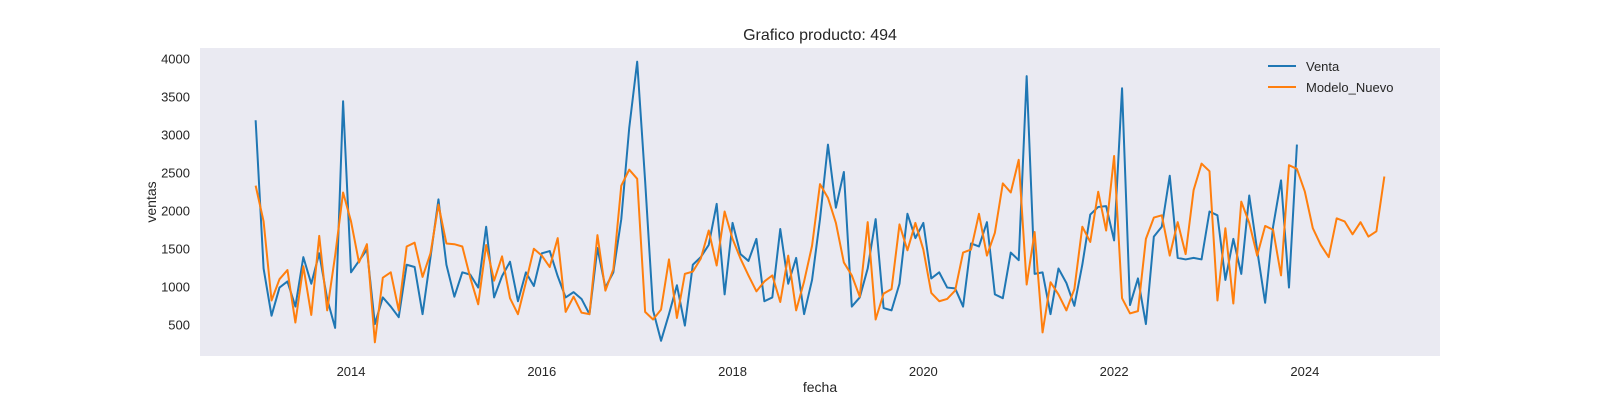 This screenshot has width=1600, height=400. I want to click on x-tick-label: 2016, so click(541, 371).